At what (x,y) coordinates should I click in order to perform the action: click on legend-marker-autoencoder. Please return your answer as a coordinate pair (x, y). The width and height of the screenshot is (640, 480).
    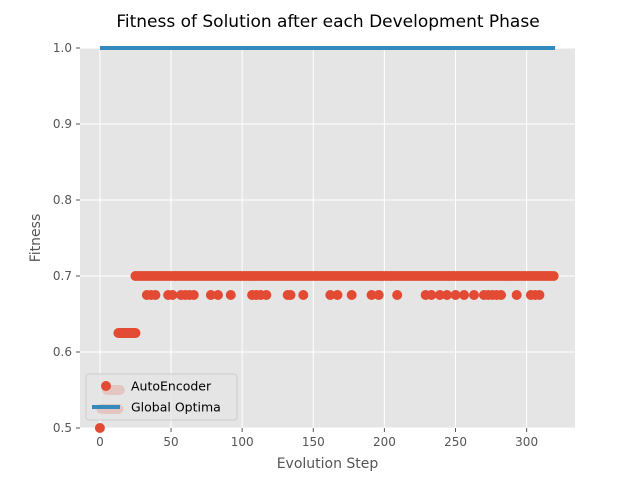
    Looking at the image, I should click on (106, 386).